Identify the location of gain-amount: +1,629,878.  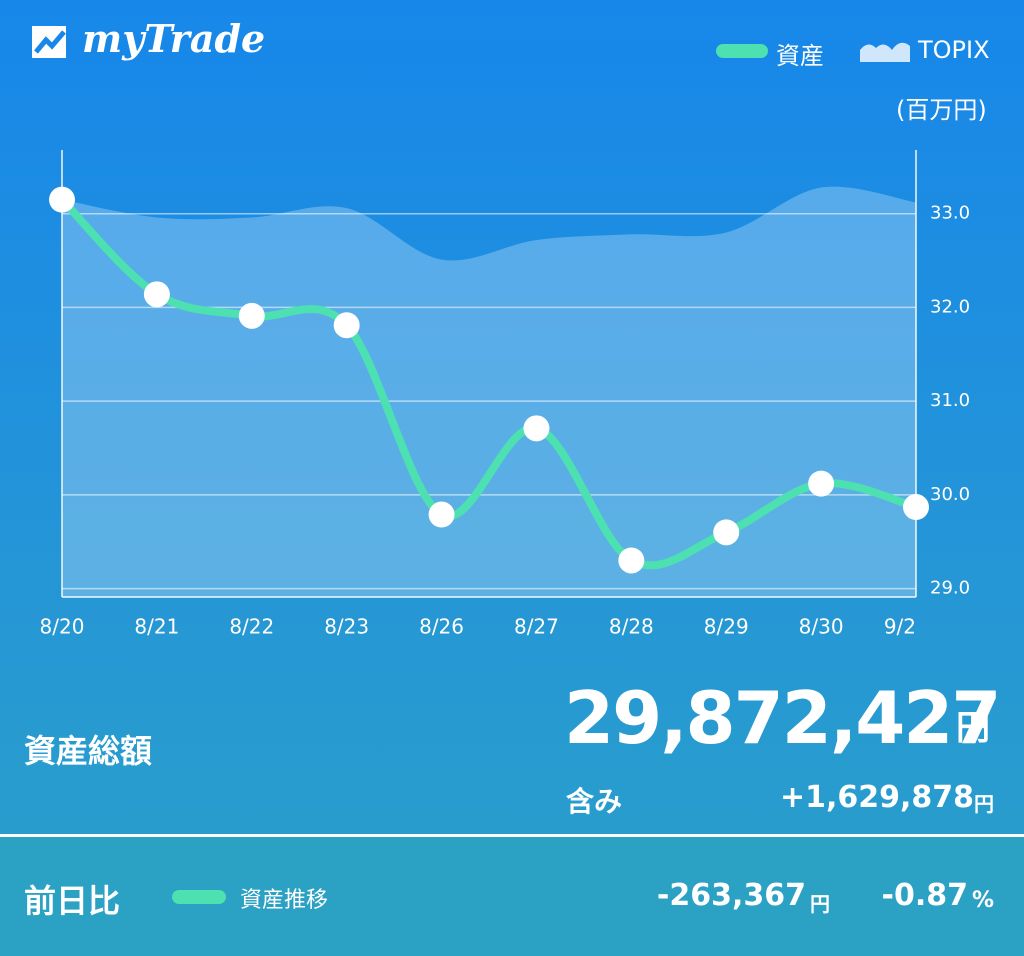
(876, 797).